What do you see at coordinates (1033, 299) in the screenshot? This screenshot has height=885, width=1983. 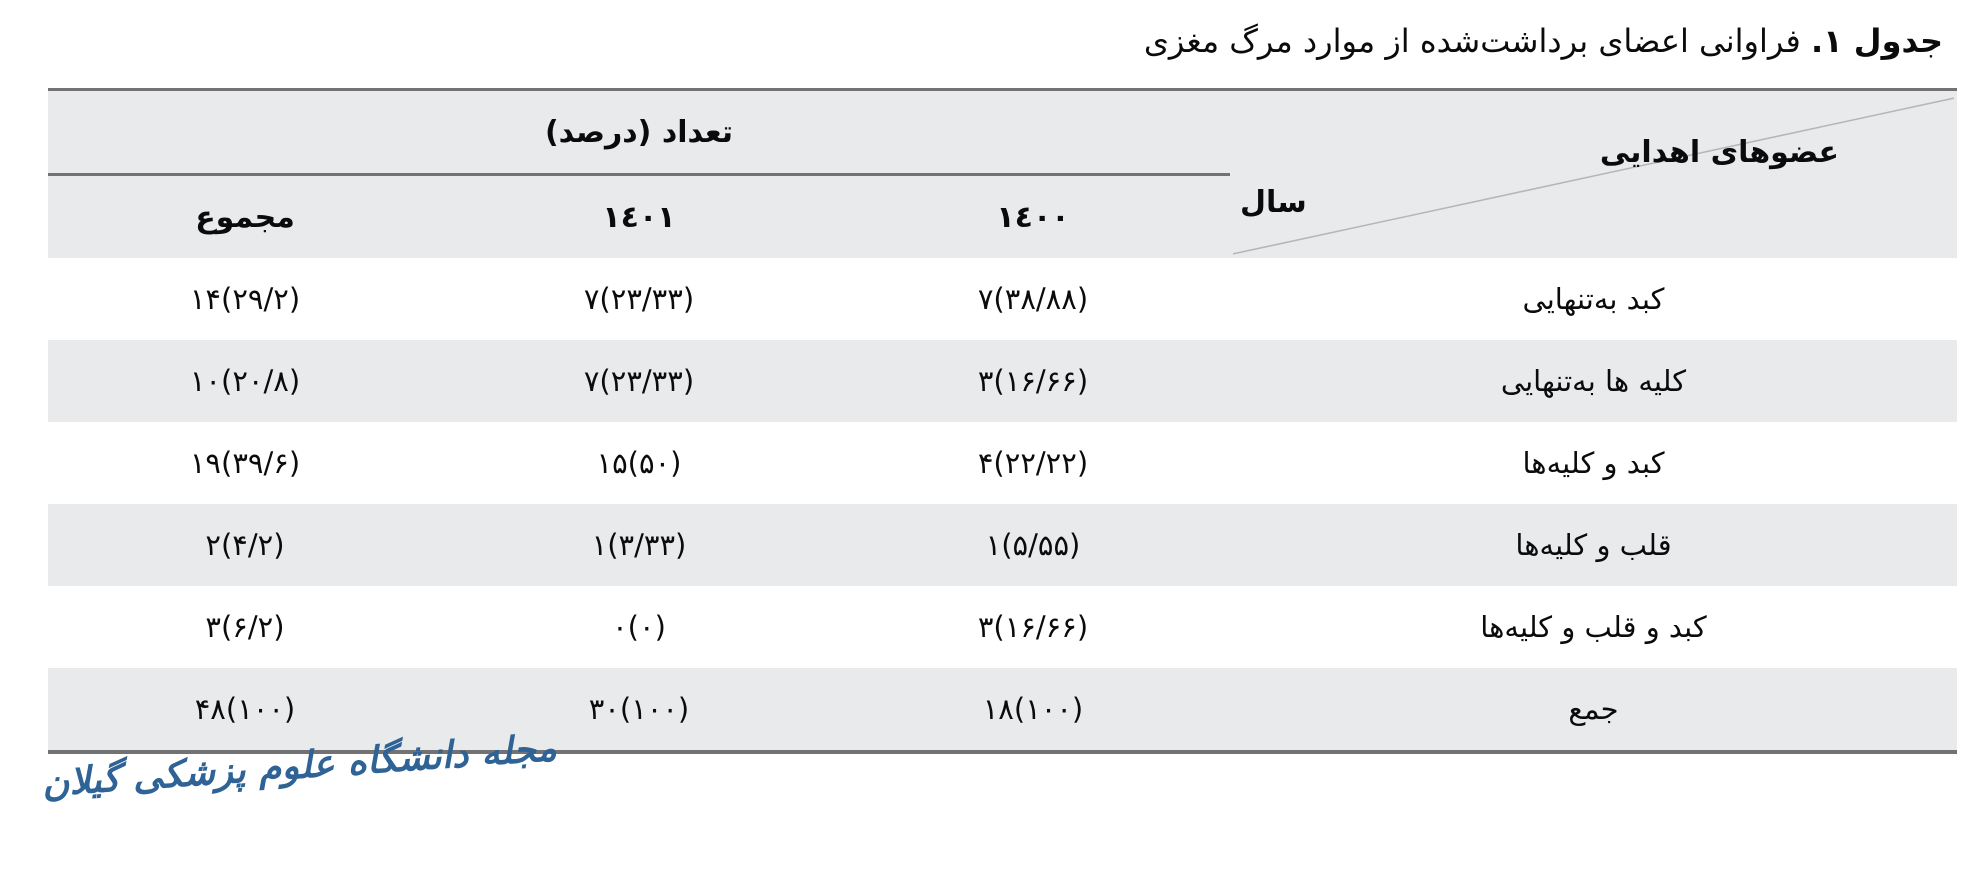 I see `cell-1400: ۷(۳۸/۸۸)` at bounding box center [1033, 299].